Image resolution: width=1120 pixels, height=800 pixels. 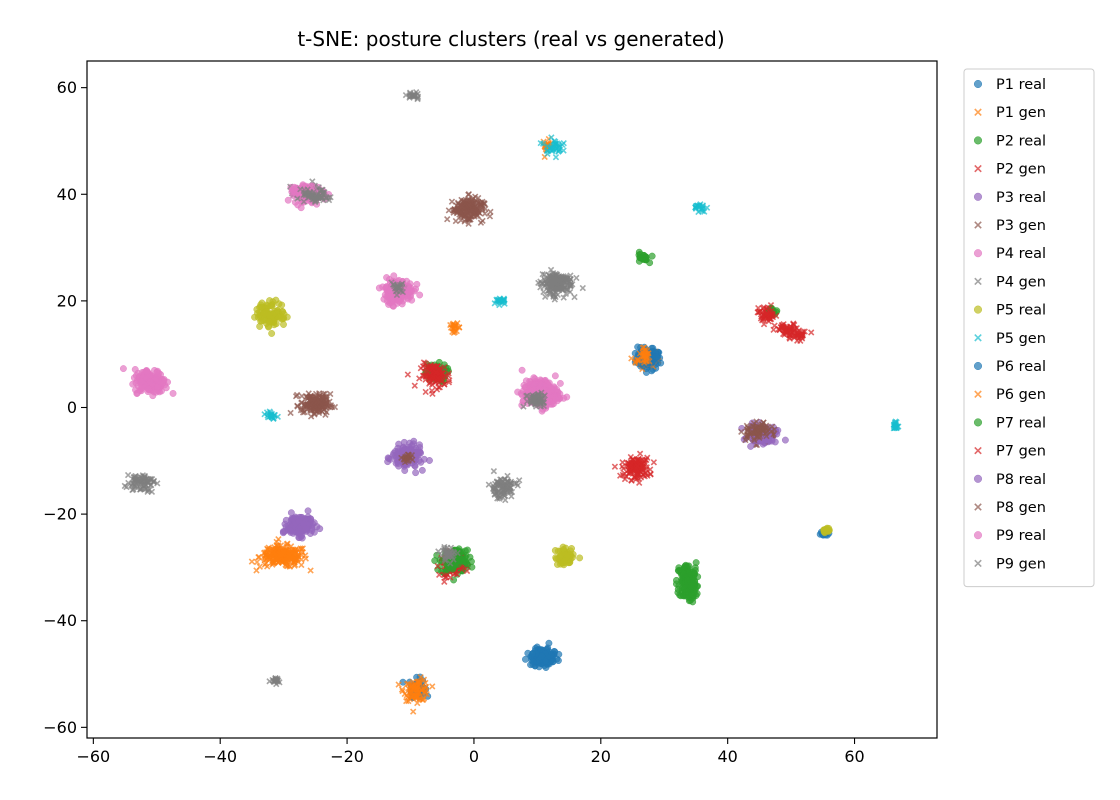 What do you see at coordinates (1021, 367) in the screenshot?
I see `legend-label: P6 real` at bounding box center [1021, 367].